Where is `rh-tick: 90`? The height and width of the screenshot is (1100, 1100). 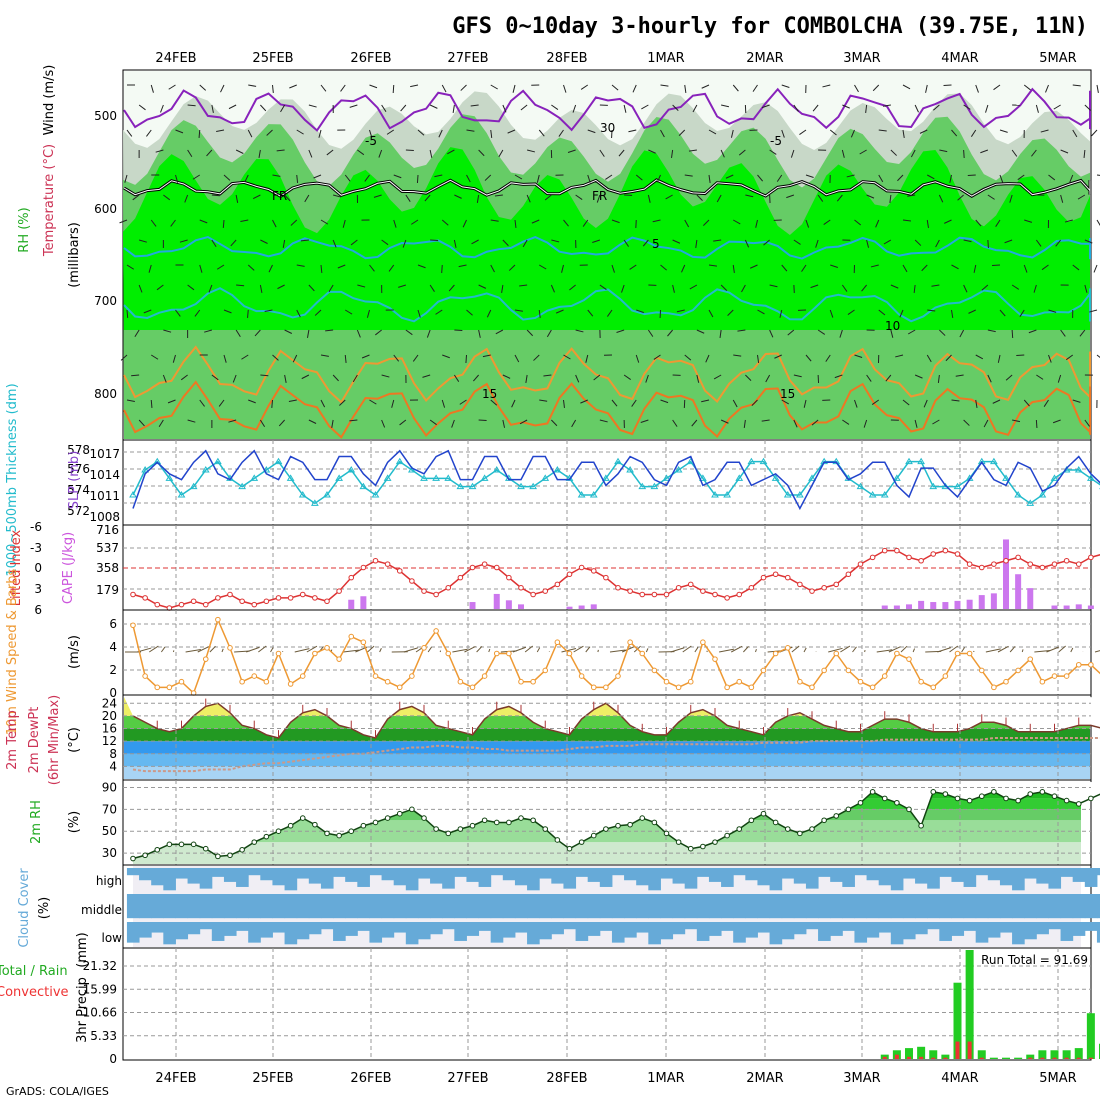 rh-tick: 90 is located at coordinates (109, 787).